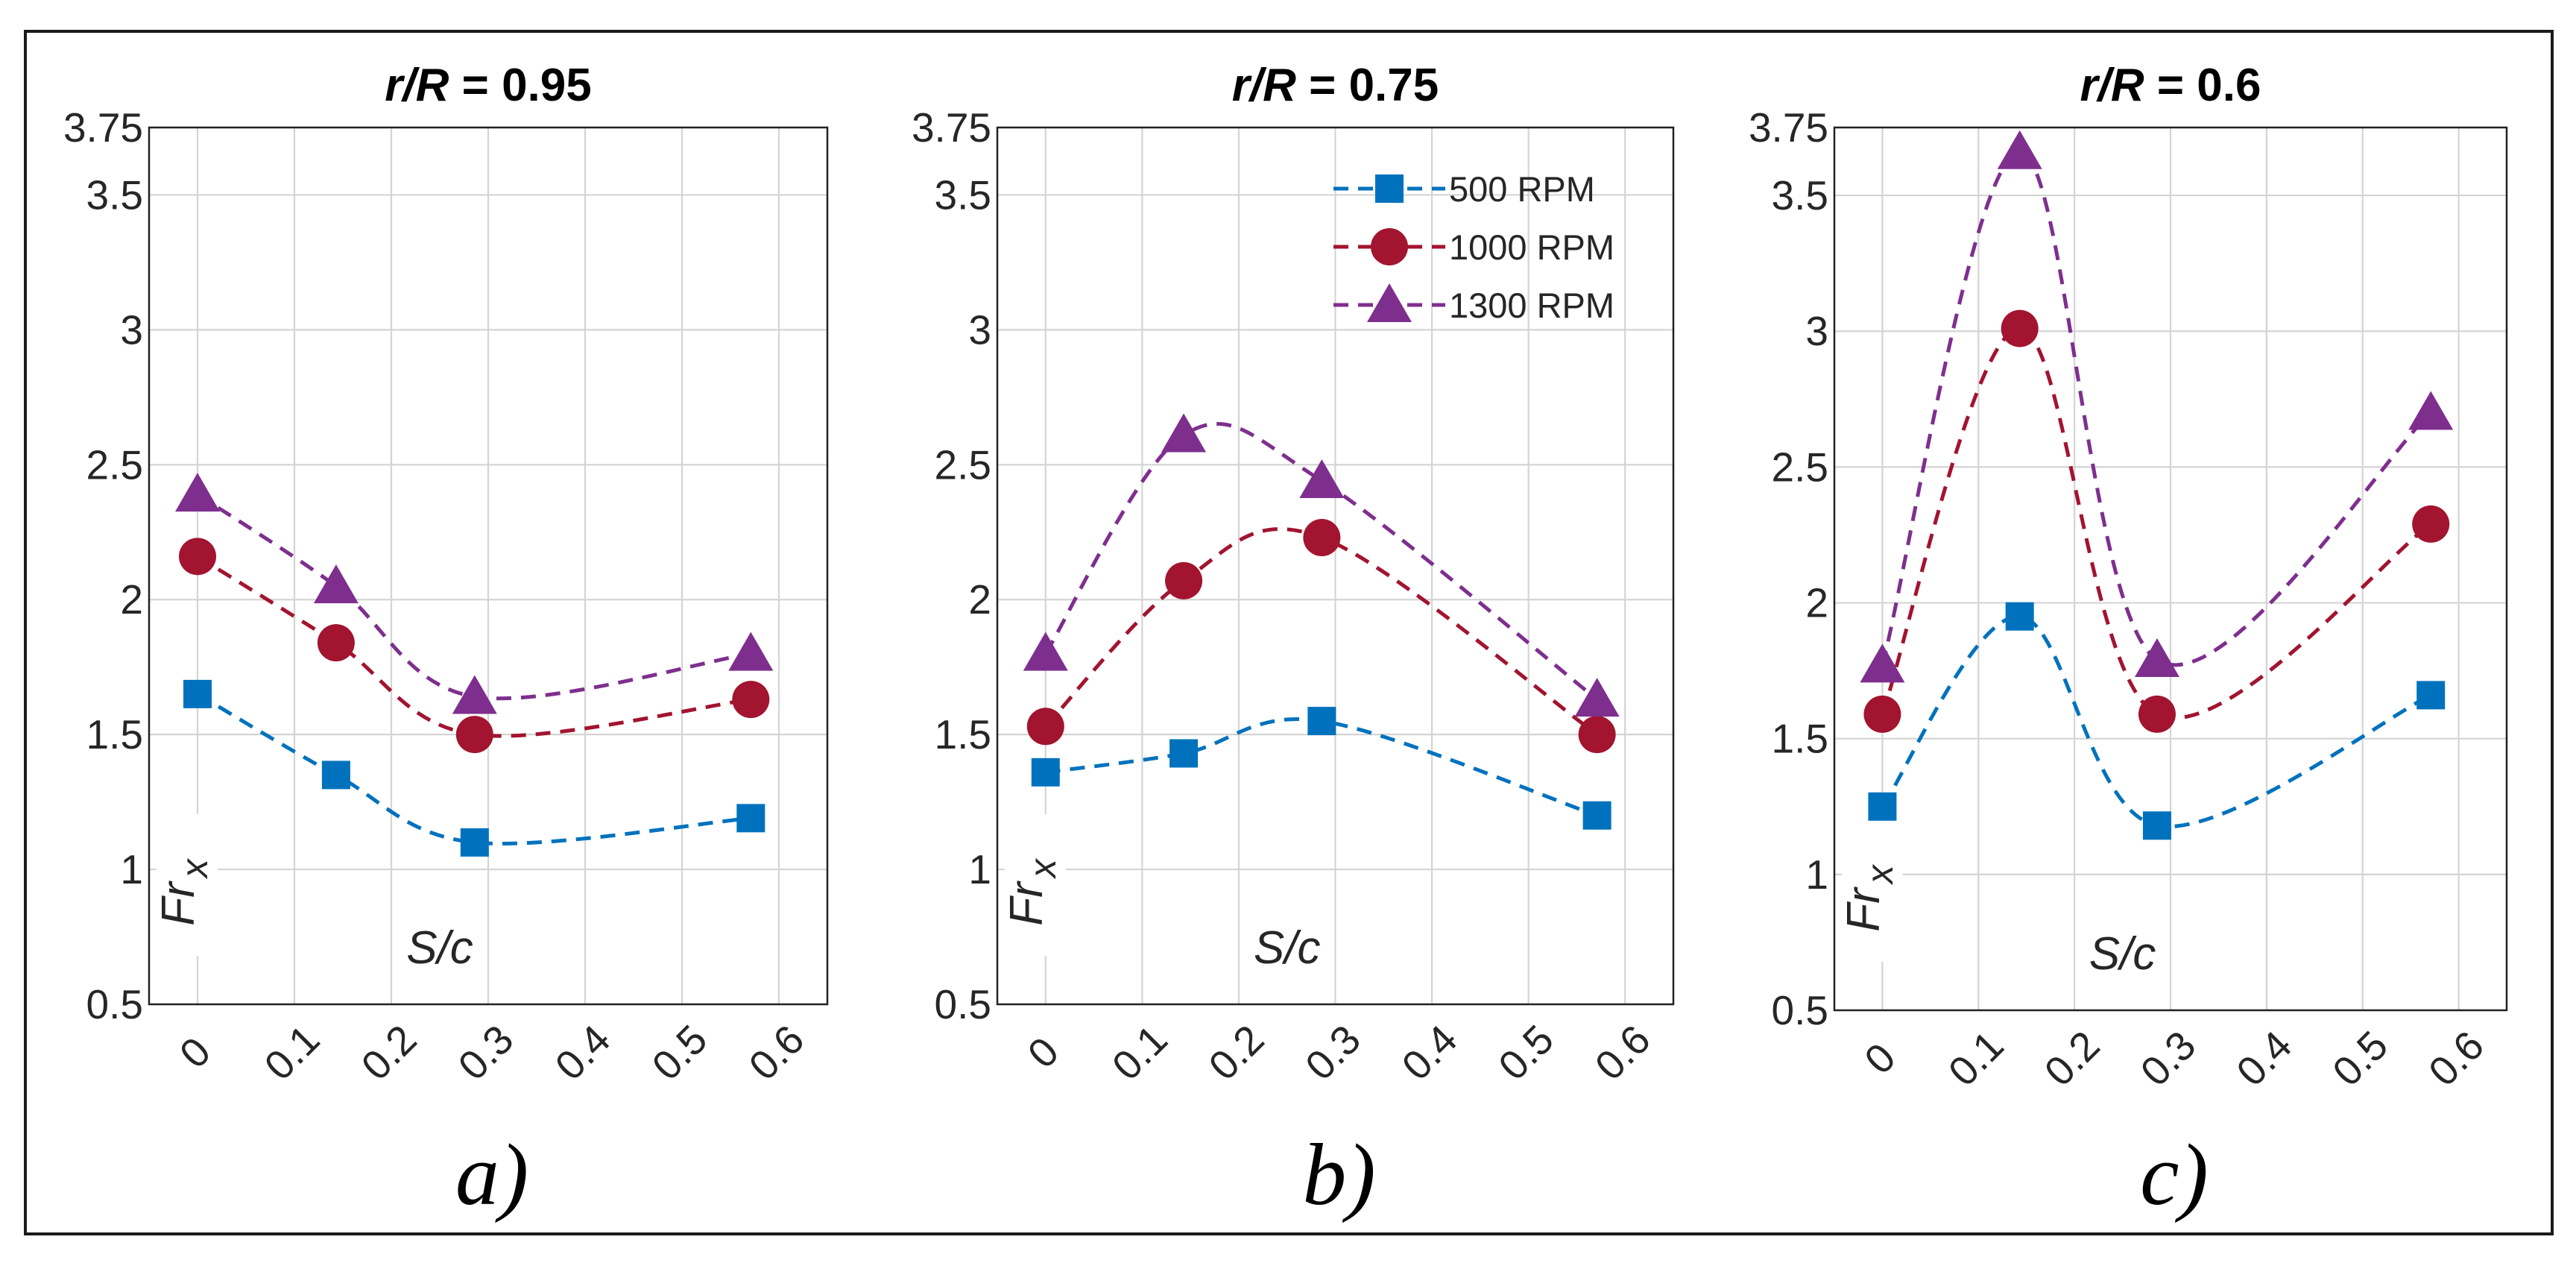 Image resolution: width=2576 pixels, height=1266 pixels. What do you see at coordinates (488, 85) in the screenshot?
I see `panel-title: r/R = 0.95` at bounding box center [488, 85].